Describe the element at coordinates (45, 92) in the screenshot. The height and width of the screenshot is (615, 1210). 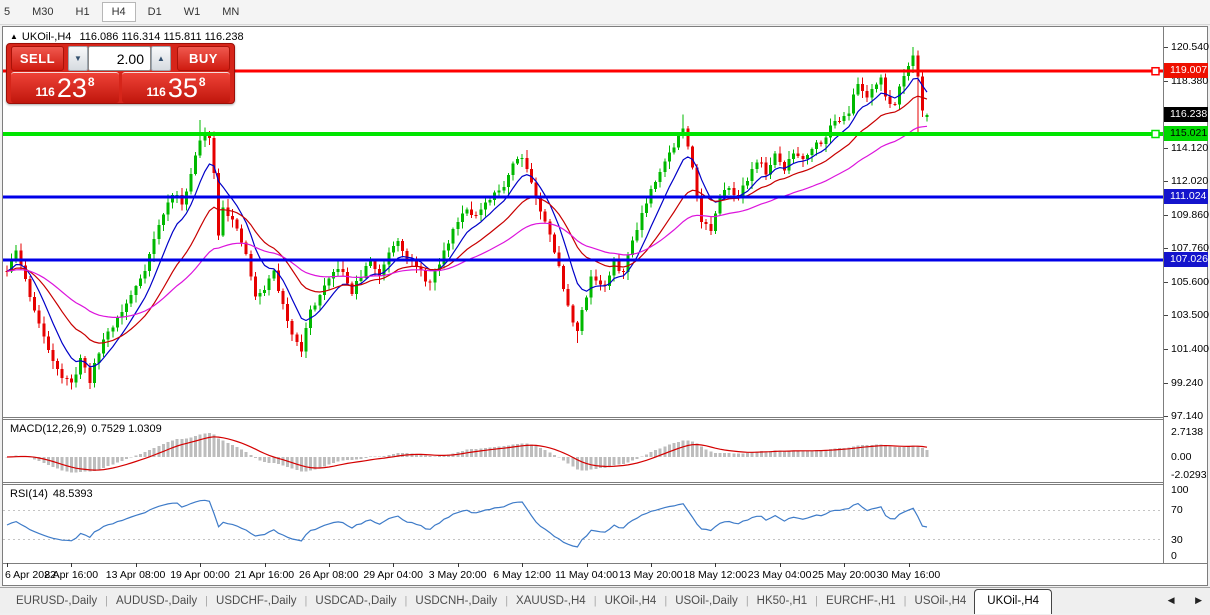
I see `sell-price-prefix: 116` at that location.